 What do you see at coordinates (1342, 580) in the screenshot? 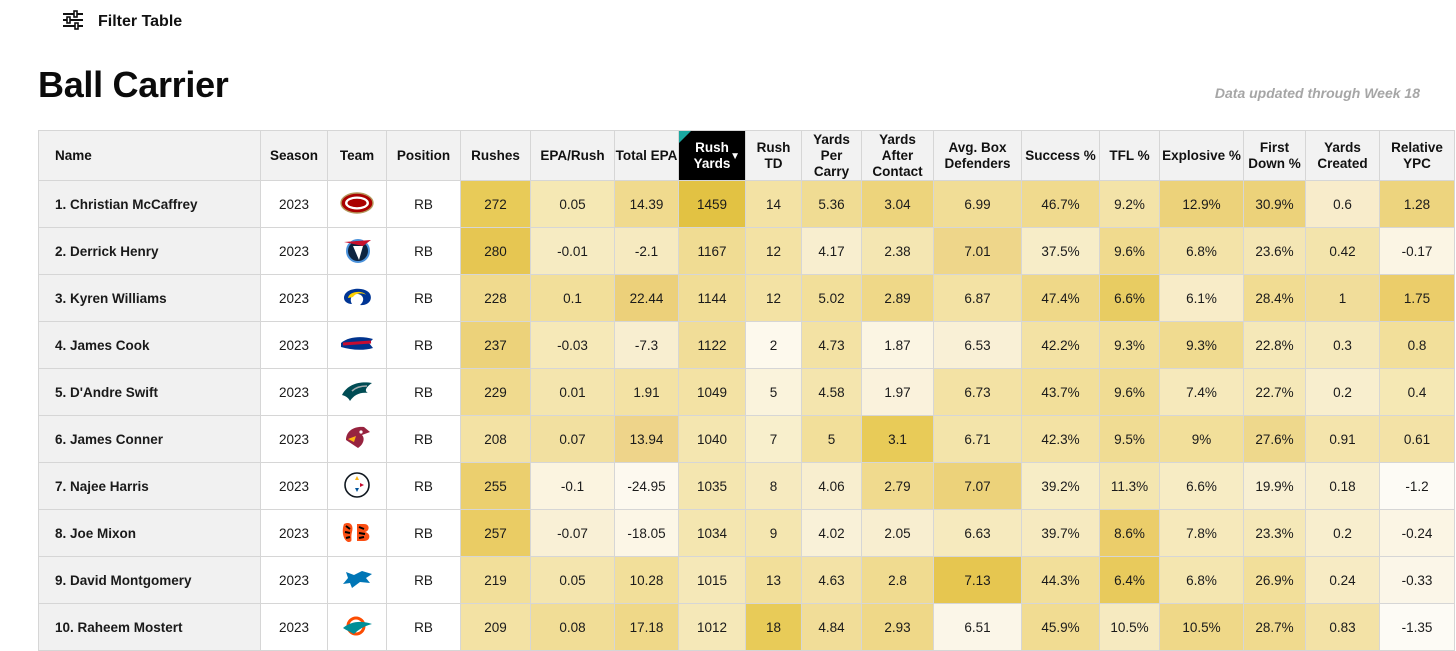
I see `cell-yards-created: 0.24` at bounding box center [1342, 580].